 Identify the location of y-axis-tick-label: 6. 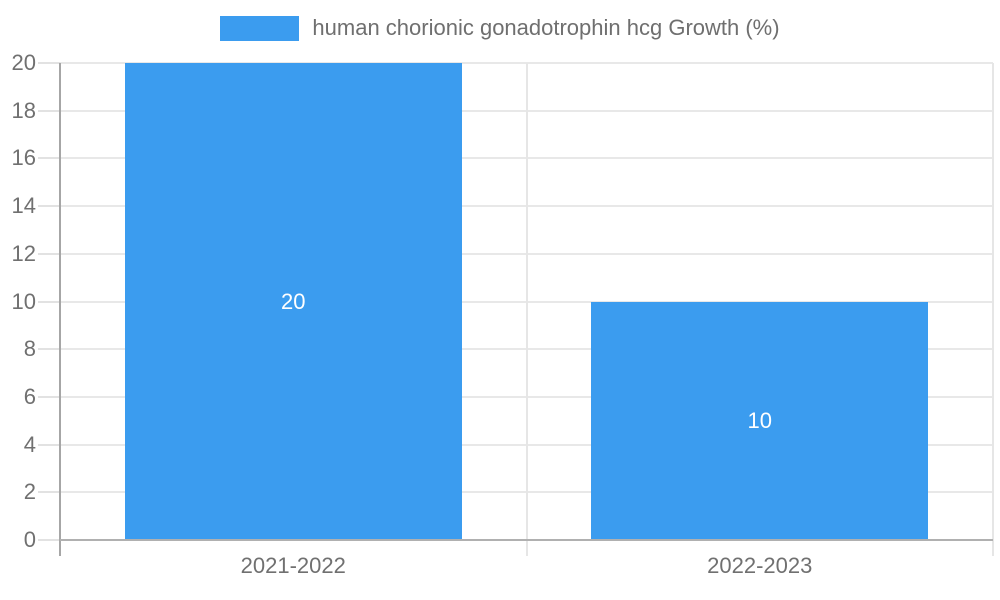
(29, 396).